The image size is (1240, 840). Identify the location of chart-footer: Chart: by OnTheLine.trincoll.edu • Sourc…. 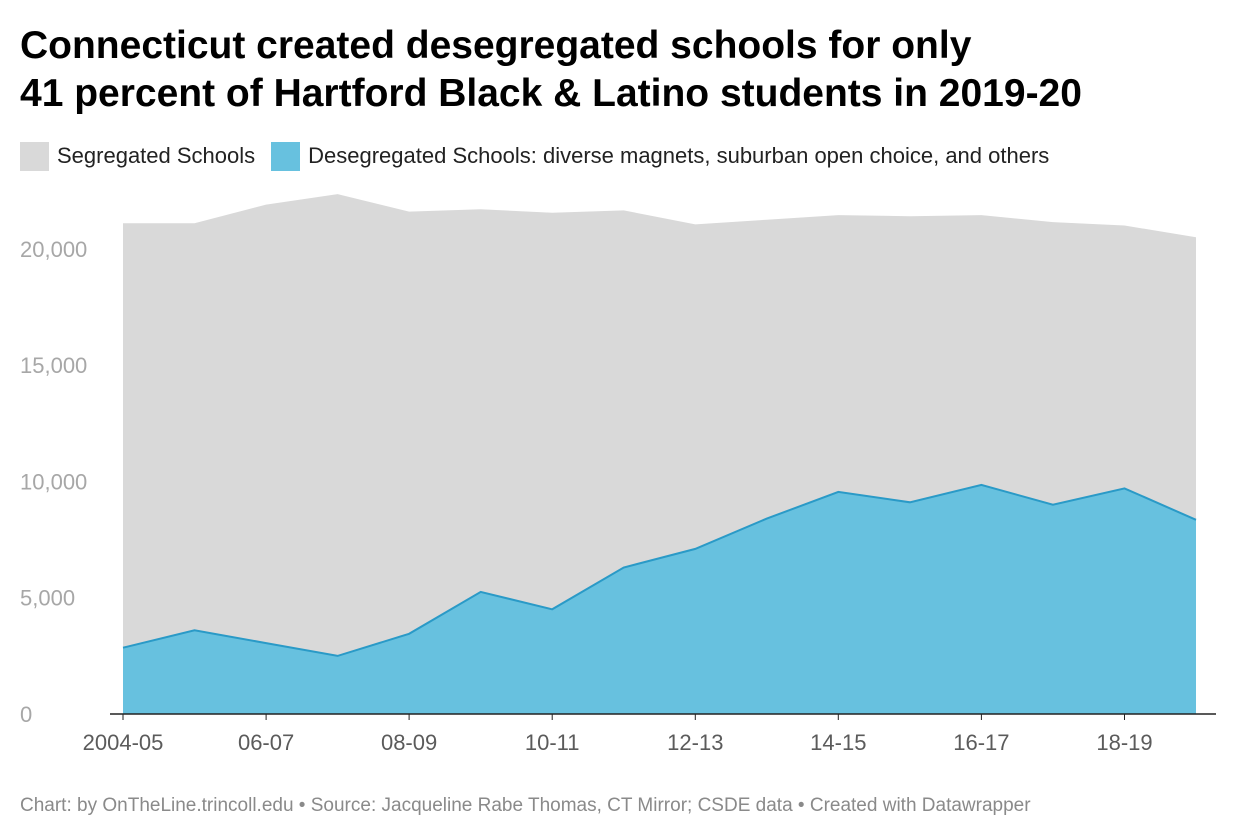
(525, 805).